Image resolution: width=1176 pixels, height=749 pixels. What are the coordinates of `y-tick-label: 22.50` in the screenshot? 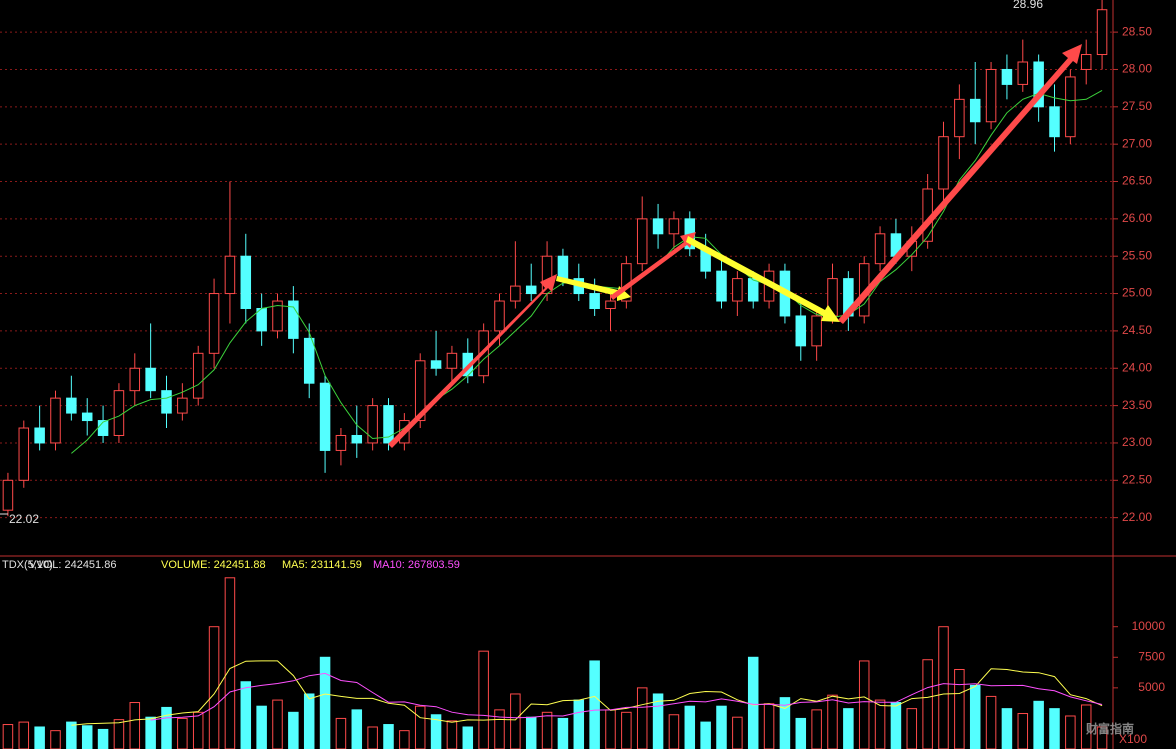 It's located at (1137, 479).